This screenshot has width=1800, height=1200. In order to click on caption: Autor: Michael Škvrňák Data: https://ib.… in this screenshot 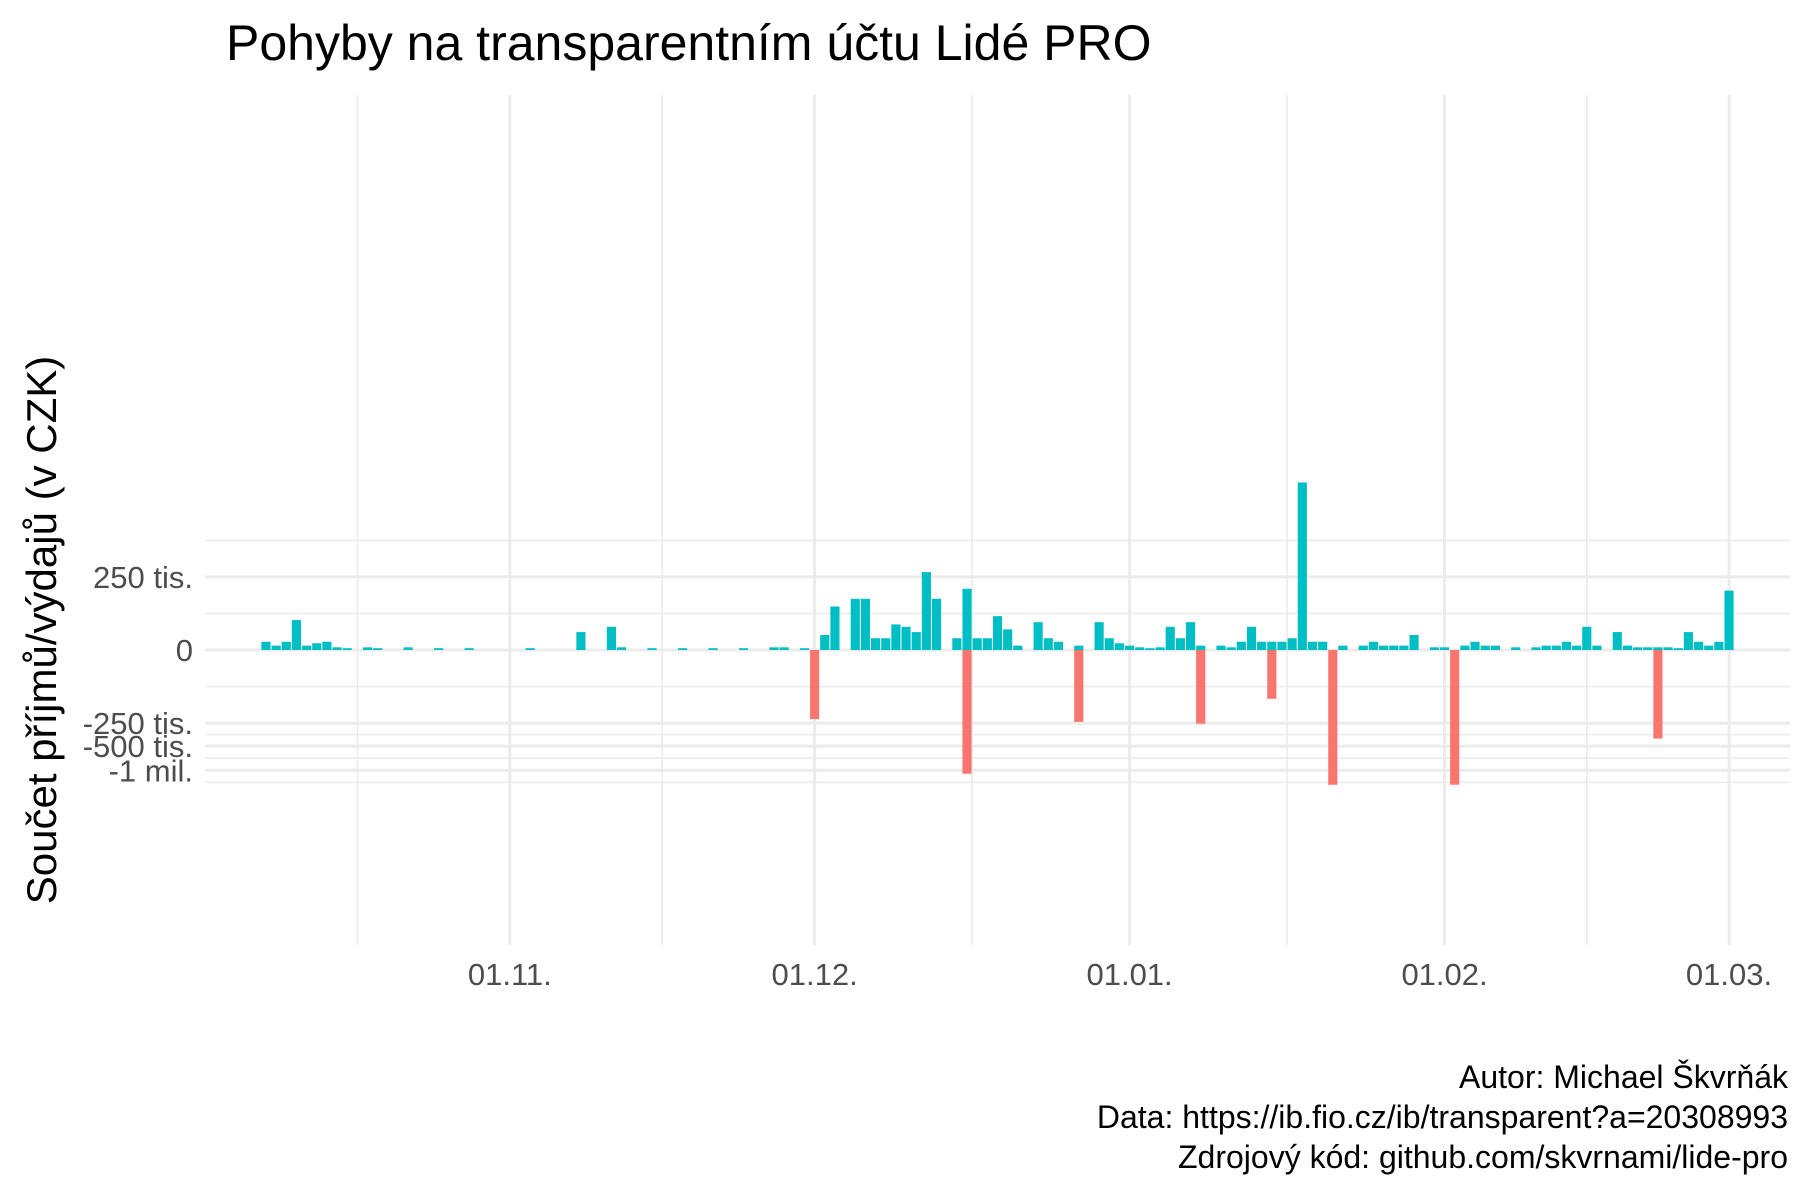, I will do `click(1442, 1117)`.